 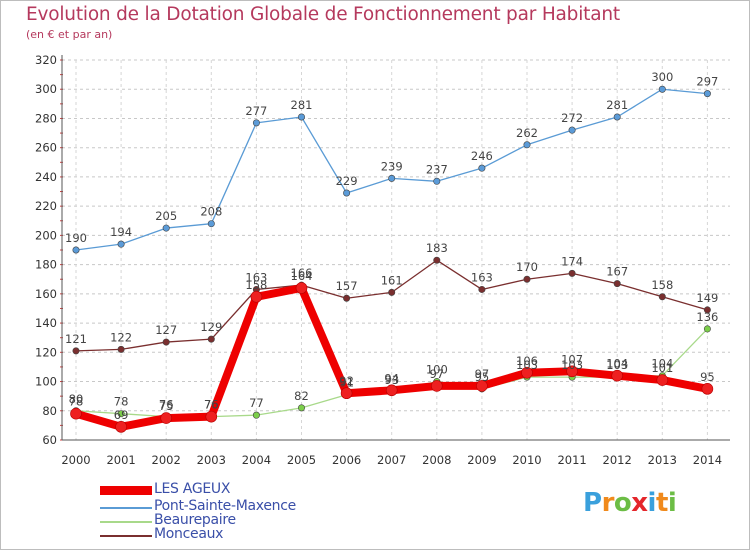 I want to click on data-label: 129, so click(x=211, y=327).